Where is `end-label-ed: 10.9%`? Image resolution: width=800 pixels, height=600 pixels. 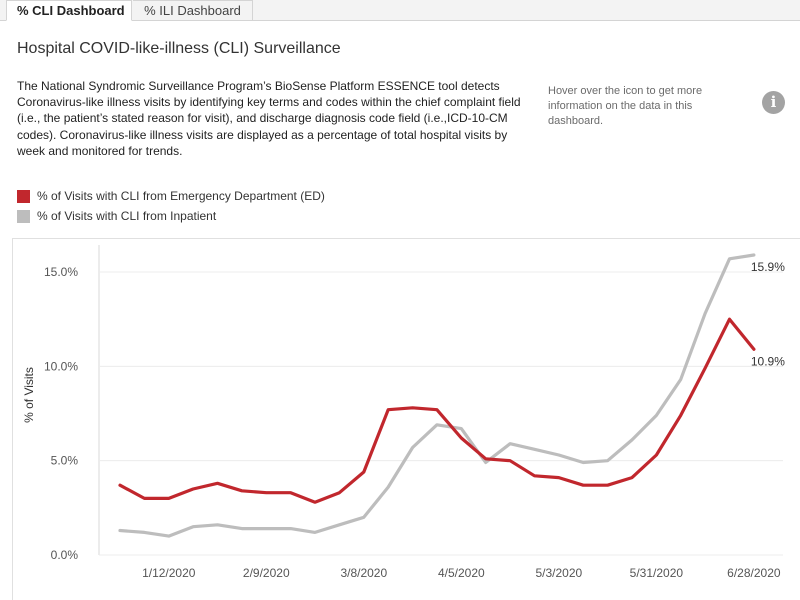
end-label-ed: 10.9% is located at coordinates (768, 361).